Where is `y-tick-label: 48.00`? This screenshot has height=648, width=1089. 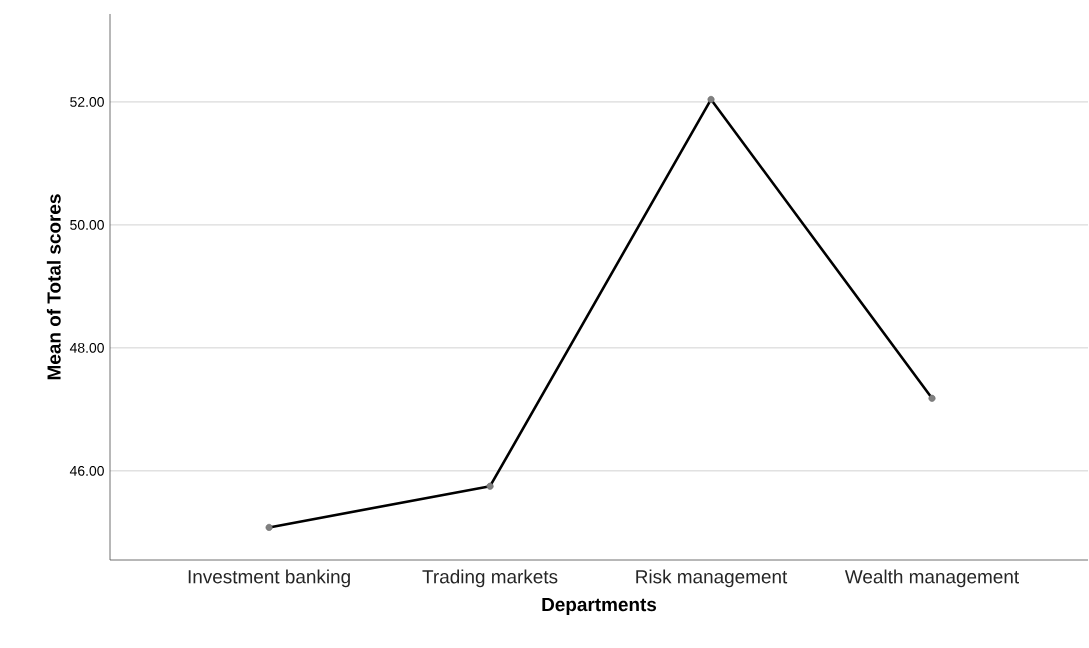
y-tick-label: 48.00 is located at coordinates (86, 347).